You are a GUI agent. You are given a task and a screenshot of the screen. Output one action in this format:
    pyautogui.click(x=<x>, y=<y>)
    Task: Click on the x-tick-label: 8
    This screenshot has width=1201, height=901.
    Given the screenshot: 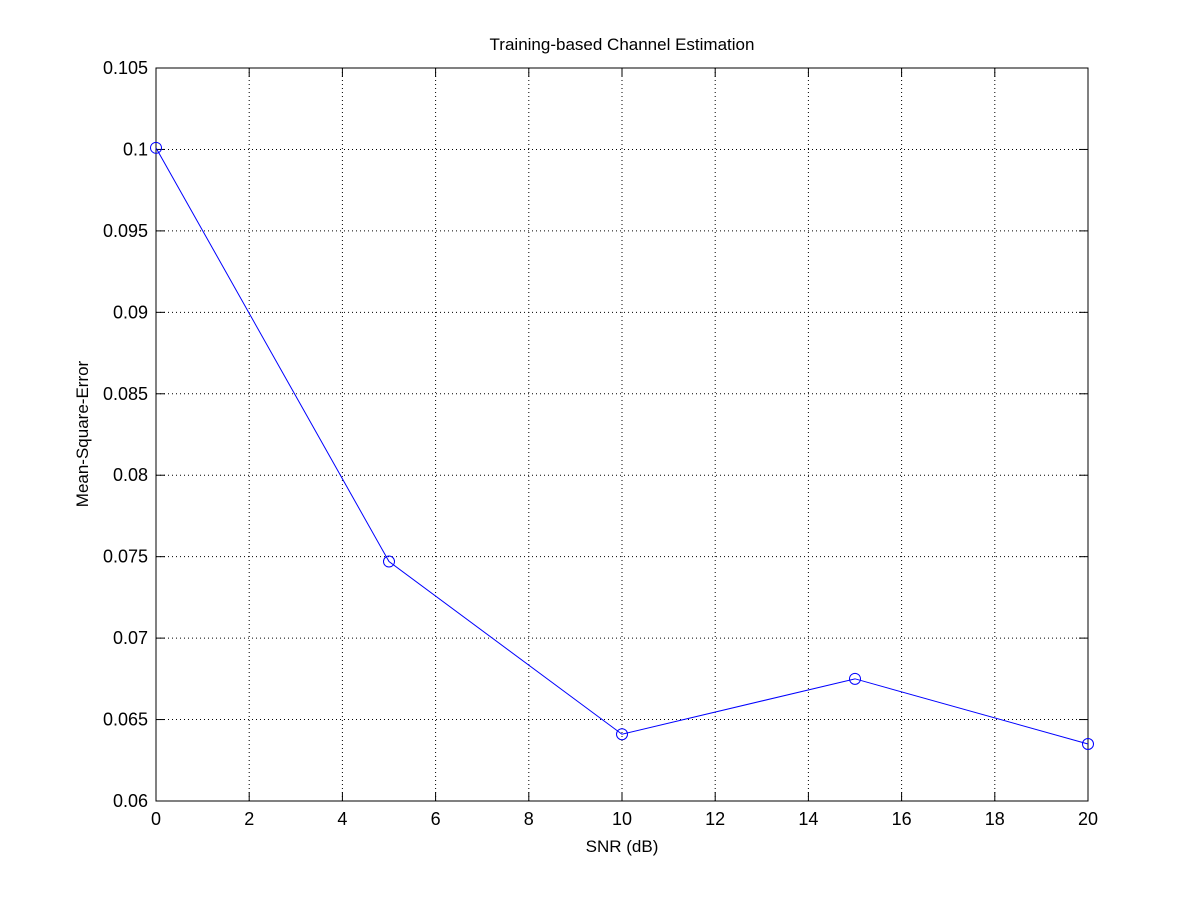 What is the action you would take?
    pyautogui.click(x=529, y=819)
    